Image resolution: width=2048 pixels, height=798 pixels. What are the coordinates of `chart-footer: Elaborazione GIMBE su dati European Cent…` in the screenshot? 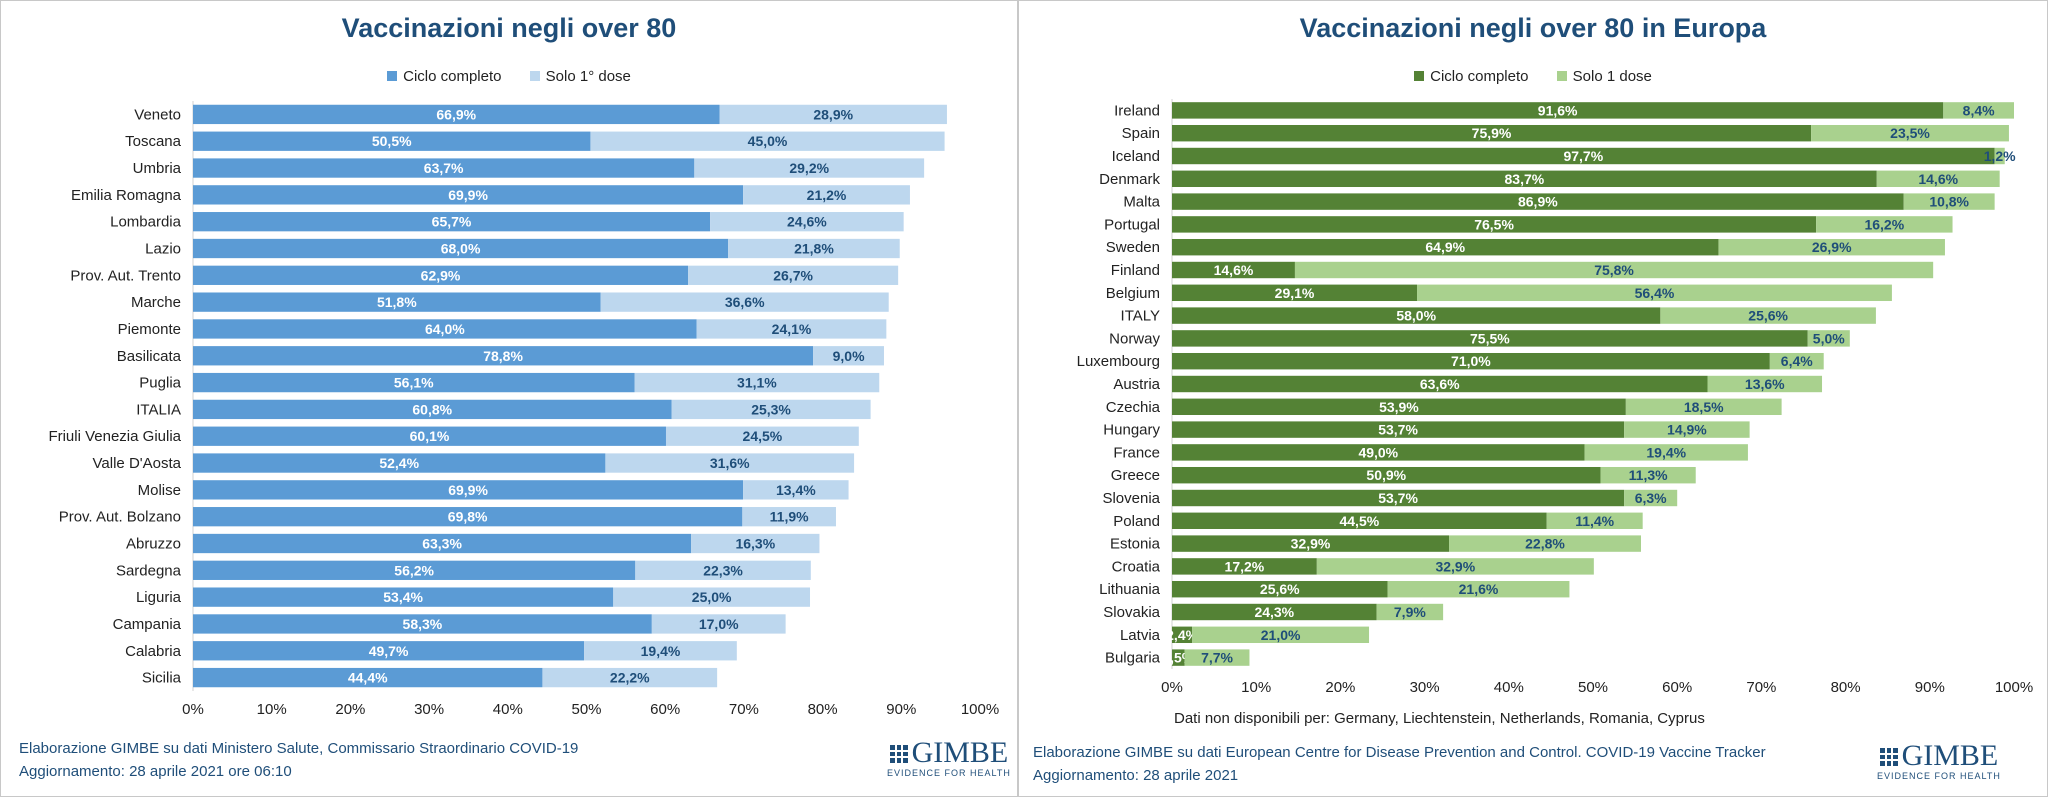 It's located at (1399, 764).